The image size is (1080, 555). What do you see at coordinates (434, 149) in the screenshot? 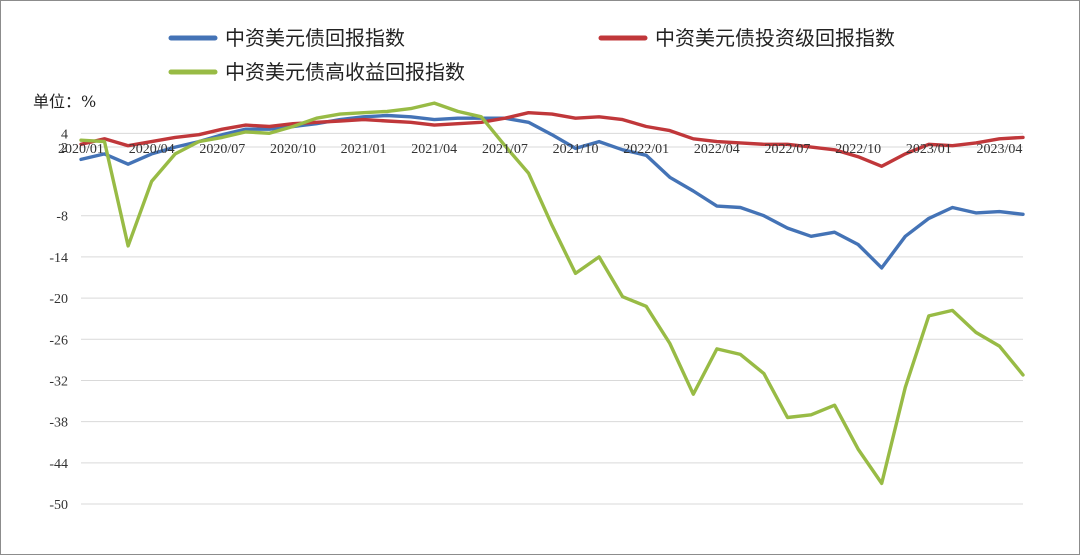
I see `x-tick-label: 2021/04` at bounding box center [434, 149].